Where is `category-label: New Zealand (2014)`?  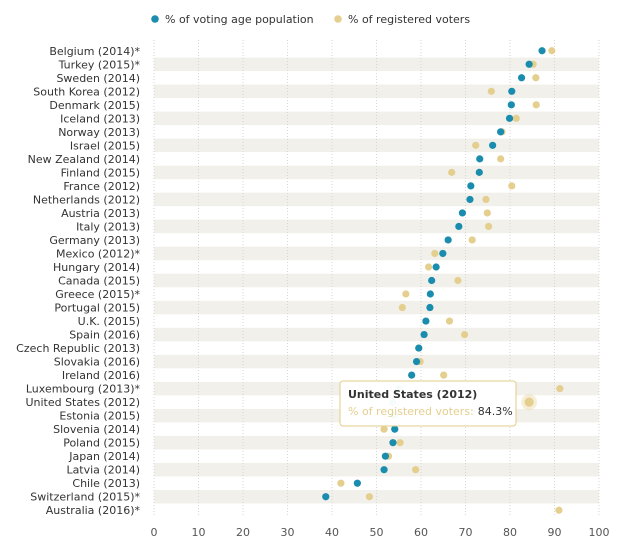 category-label: New Zealand (2014) is located at coordinates (84, 159).